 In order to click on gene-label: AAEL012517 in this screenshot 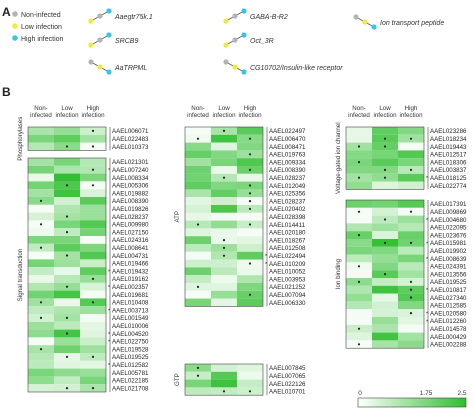, I will do `click(448, 155)`.